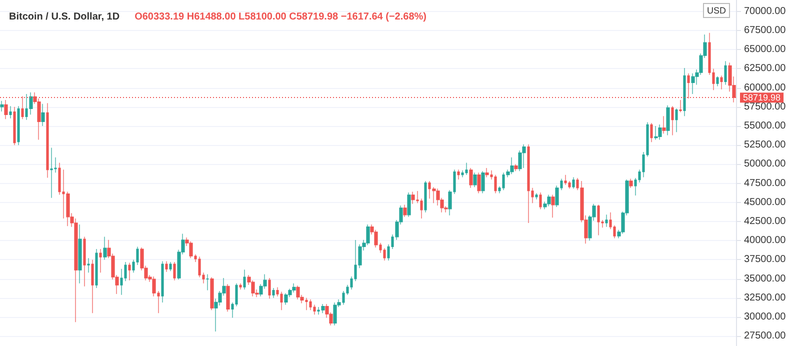 The image size is (808, 346). I want to click on y-tick-label: 27500.00, so click(765, 336).